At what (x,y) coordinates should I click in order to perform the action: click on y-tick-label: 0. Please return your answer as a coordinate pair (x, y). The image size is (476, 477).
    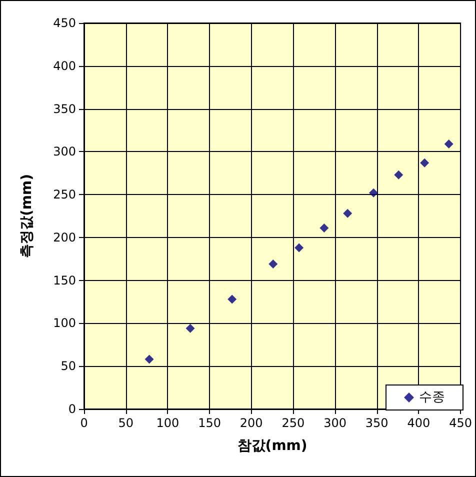
    Looking at the image, I should click on (72, 409).